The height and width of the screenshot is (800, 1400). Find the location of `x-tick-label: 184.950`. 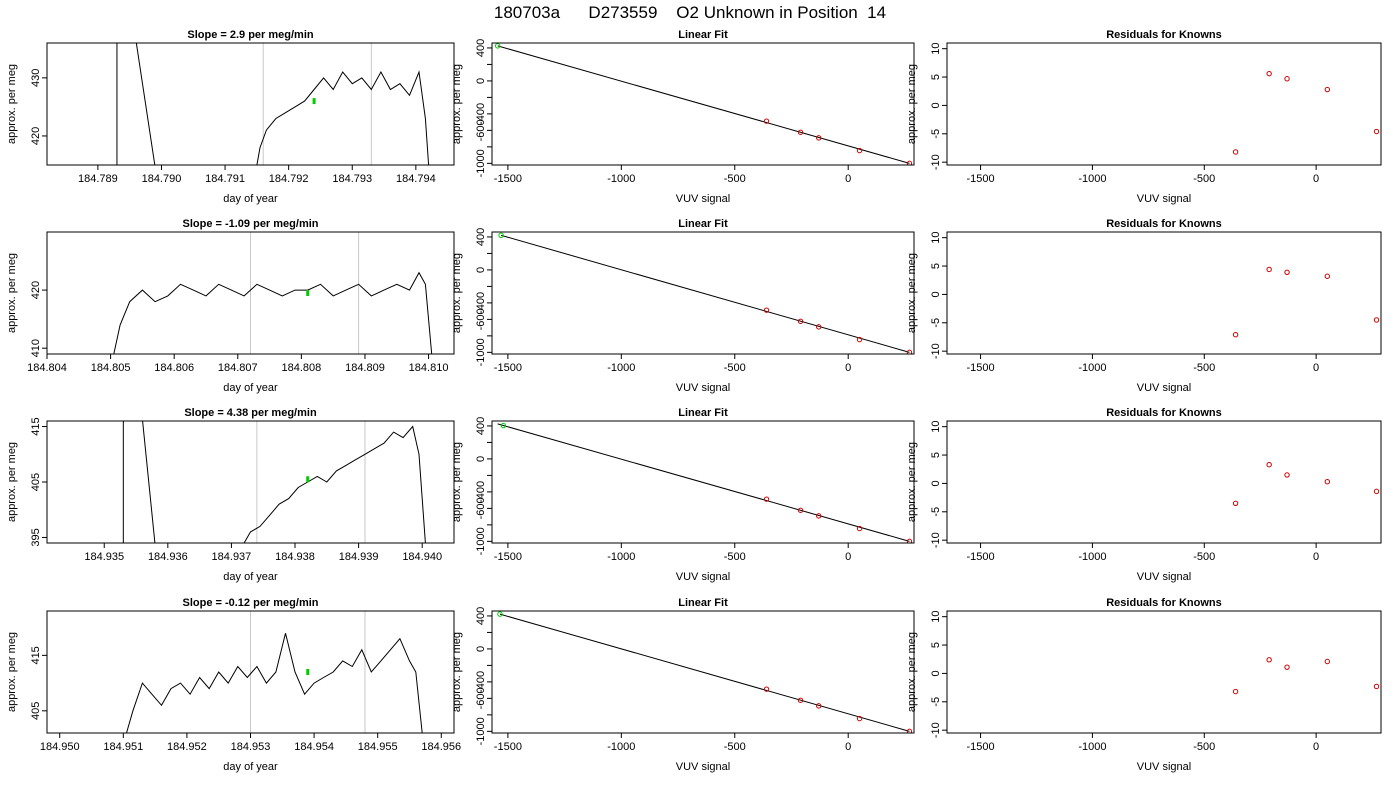

x-tick-label: 184.950 is located at coordinates (60, 747).